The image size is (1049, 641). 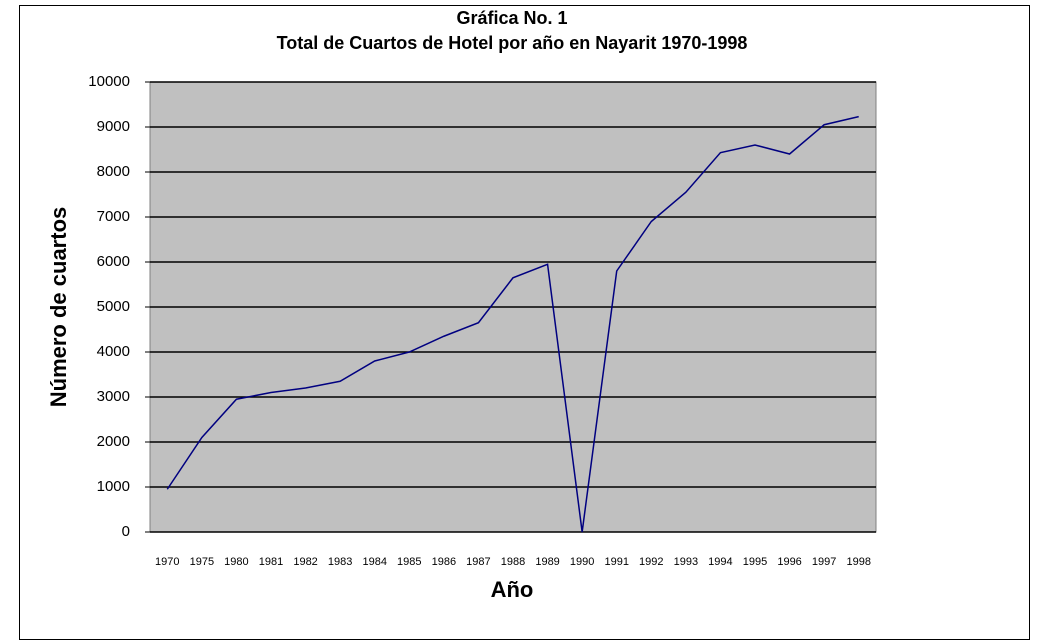 What do you see at coordinates (305, 562) in the screenshot?
I see `x-tick-label: 1982` at bounding box center [305, 562].